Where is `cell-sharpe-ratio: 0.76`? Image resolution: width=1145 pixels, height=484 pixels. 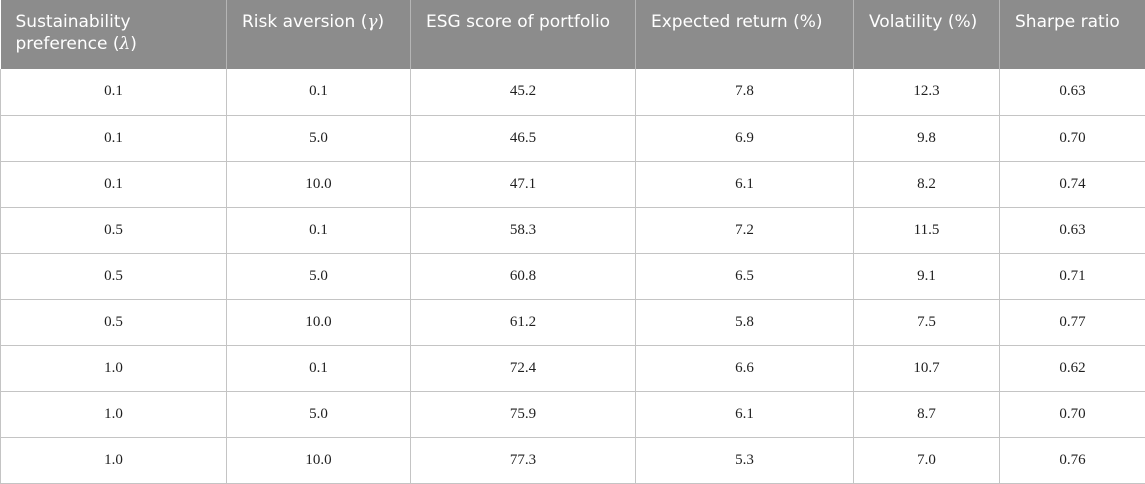
cell-sharpe-ratio: 0.76 is located at coordinates (1072, 460).